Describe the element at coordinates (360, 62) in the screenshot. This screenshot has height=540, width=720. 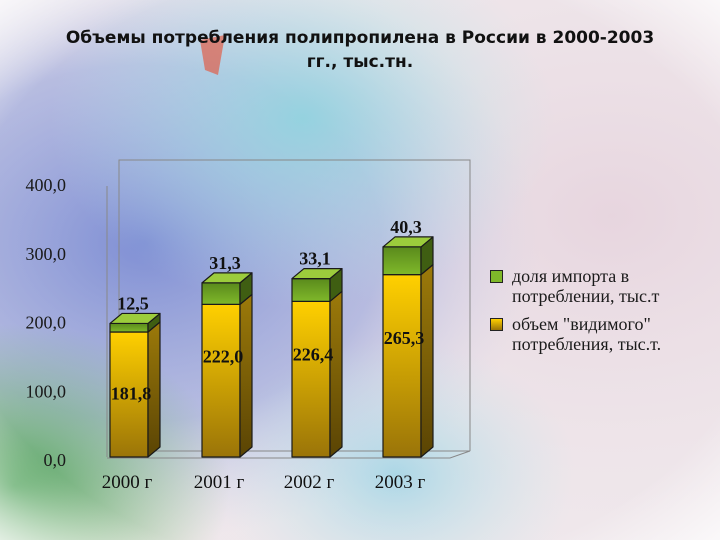
I see `chart-title-line2: гг., тыс.тн.` at that location.